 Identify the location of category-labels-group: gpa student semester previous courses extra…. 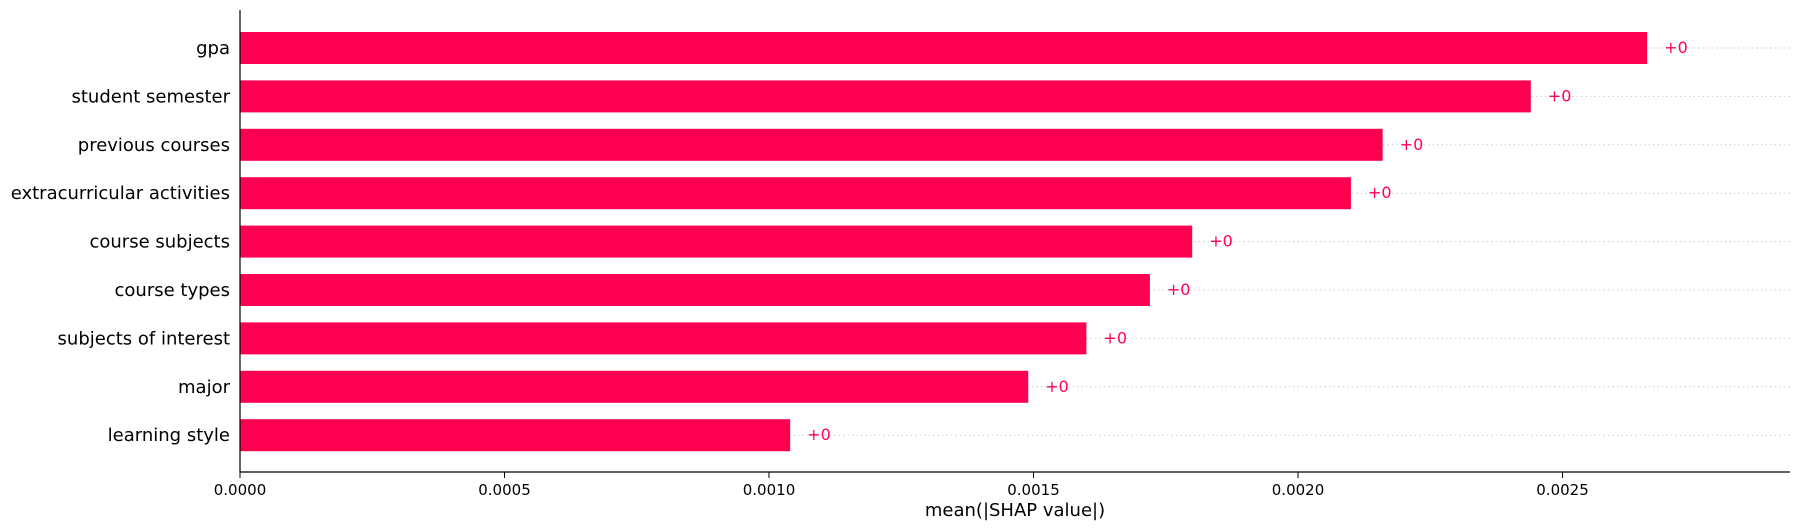
(121, 242).